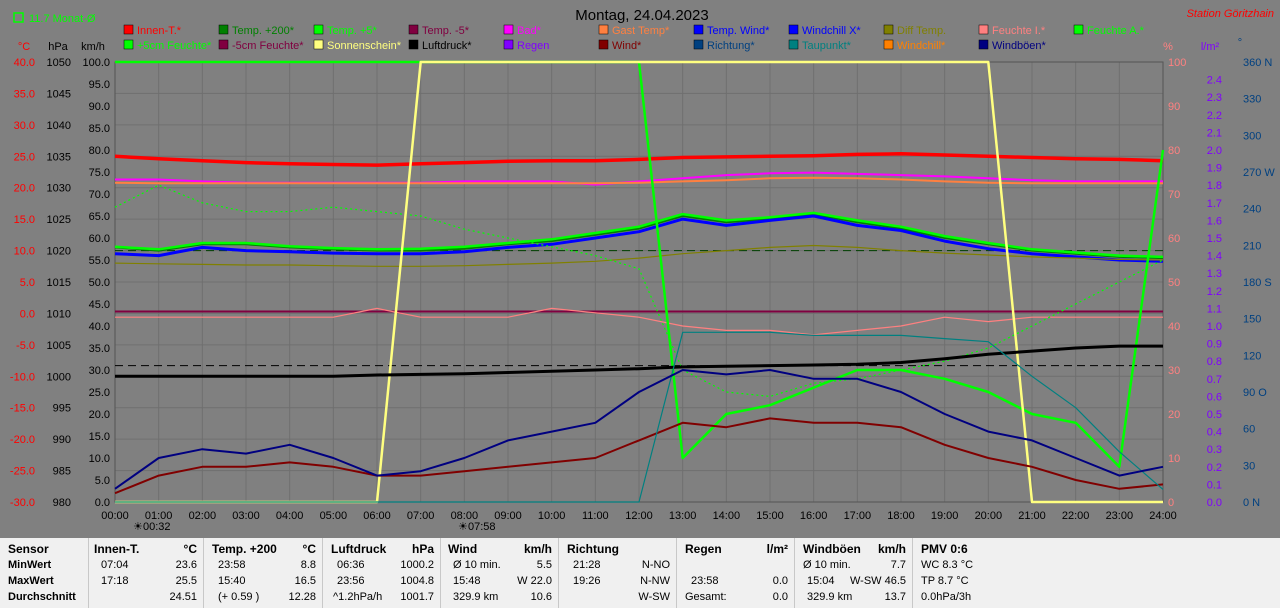 The image size is (1280, 608). I want to click on kmh-tick-label: 80.0, so click(99, 151).